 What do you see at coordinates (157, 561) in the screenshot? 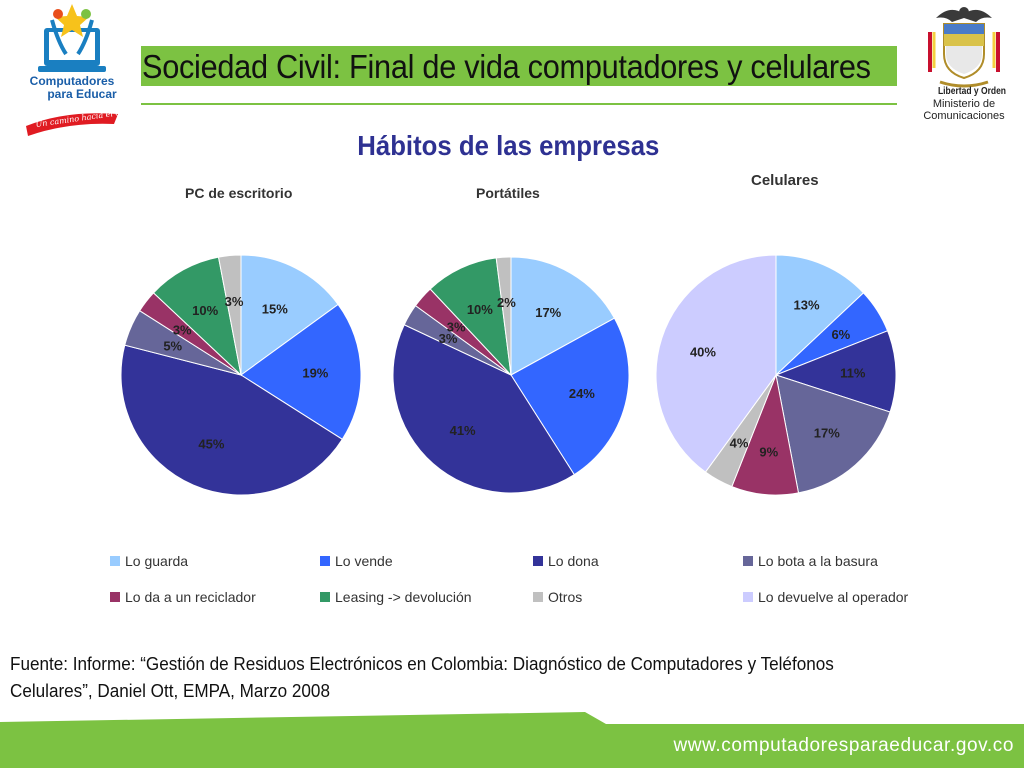
I see `legend-label: Lo guarda` at bounding box center [157, 561].